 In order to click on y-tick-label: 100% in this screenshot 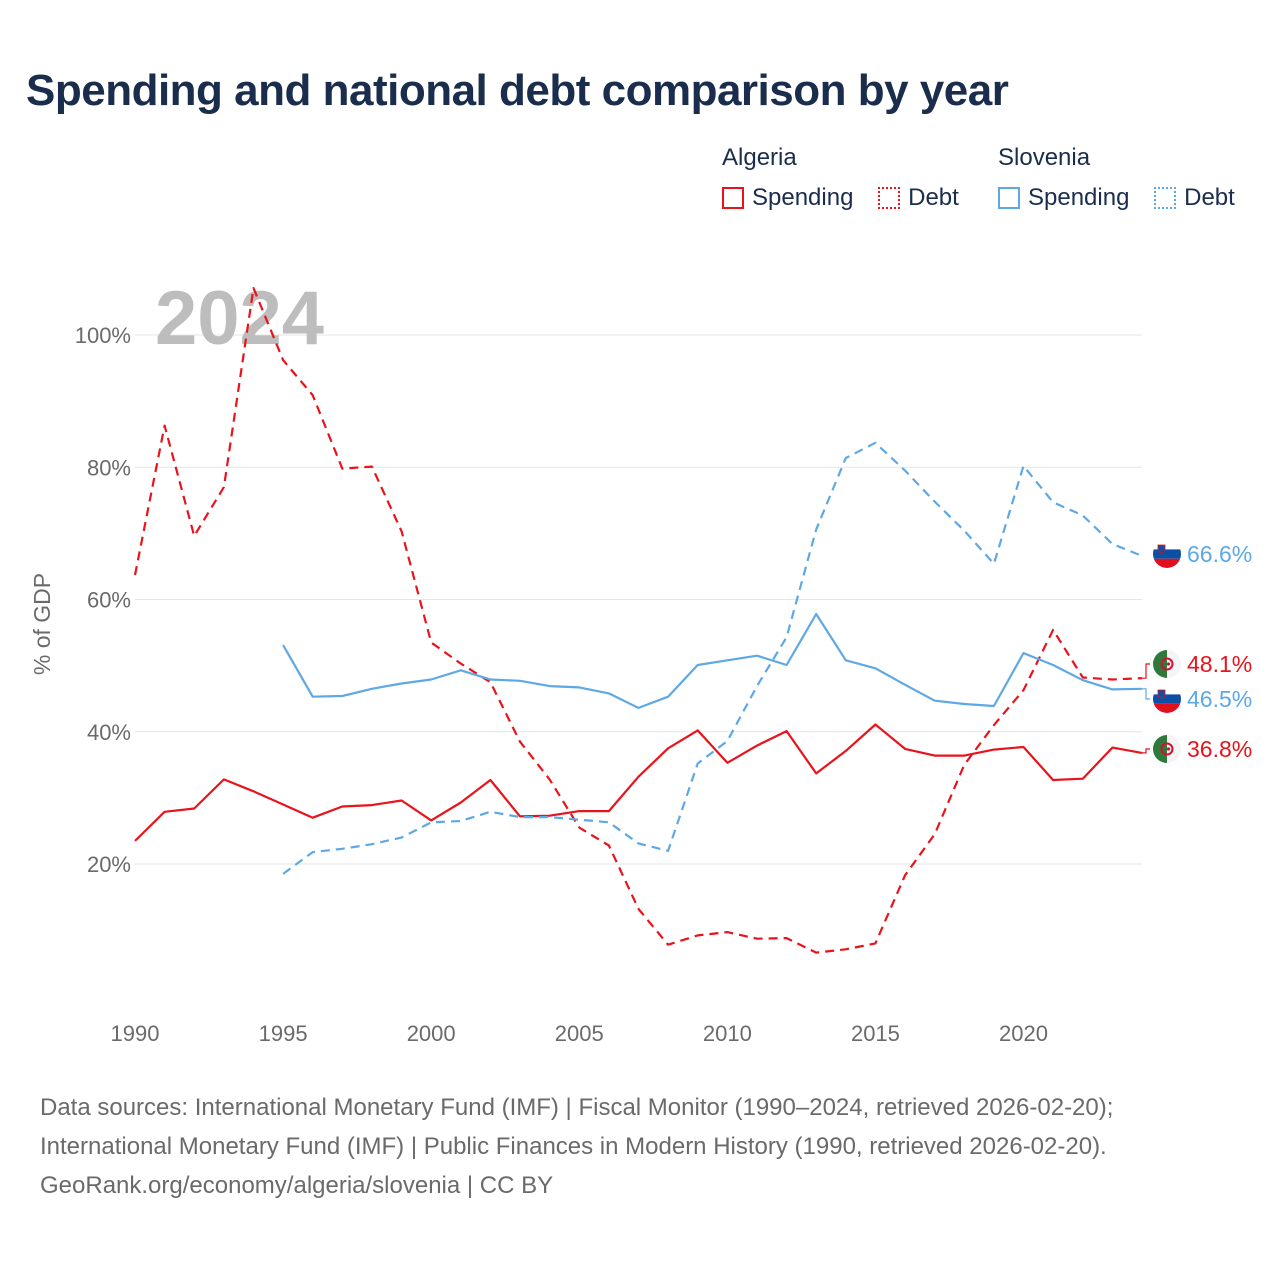, I will do `click(103, 335)`.